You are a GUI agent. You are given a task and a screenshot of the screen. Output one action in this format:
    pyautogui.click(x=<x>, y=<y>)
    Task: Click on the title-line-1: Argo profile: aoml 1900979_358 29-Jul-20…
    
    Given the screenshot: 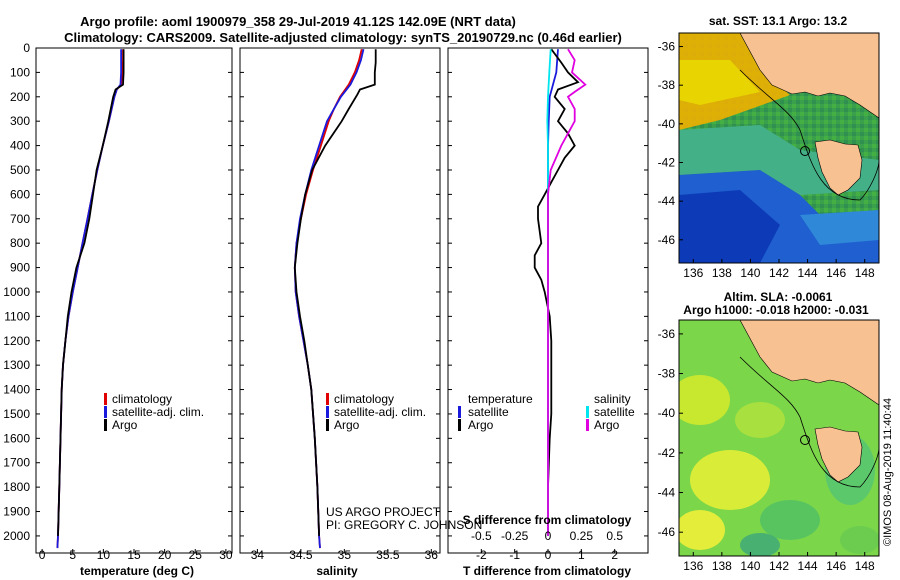 What is the action you would take?
    pyautogui.click(x=298, y=21)
    